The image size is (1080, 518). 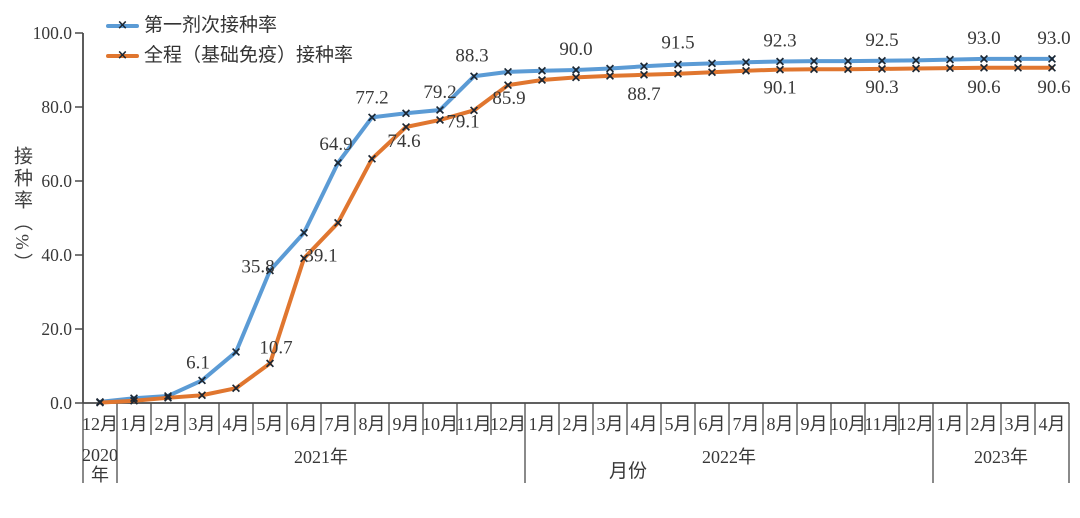 What do you see at coordinates (122, 55) in the screenshot?
I see `full-course-line-sample: ×` at bounding box center [122, 55].